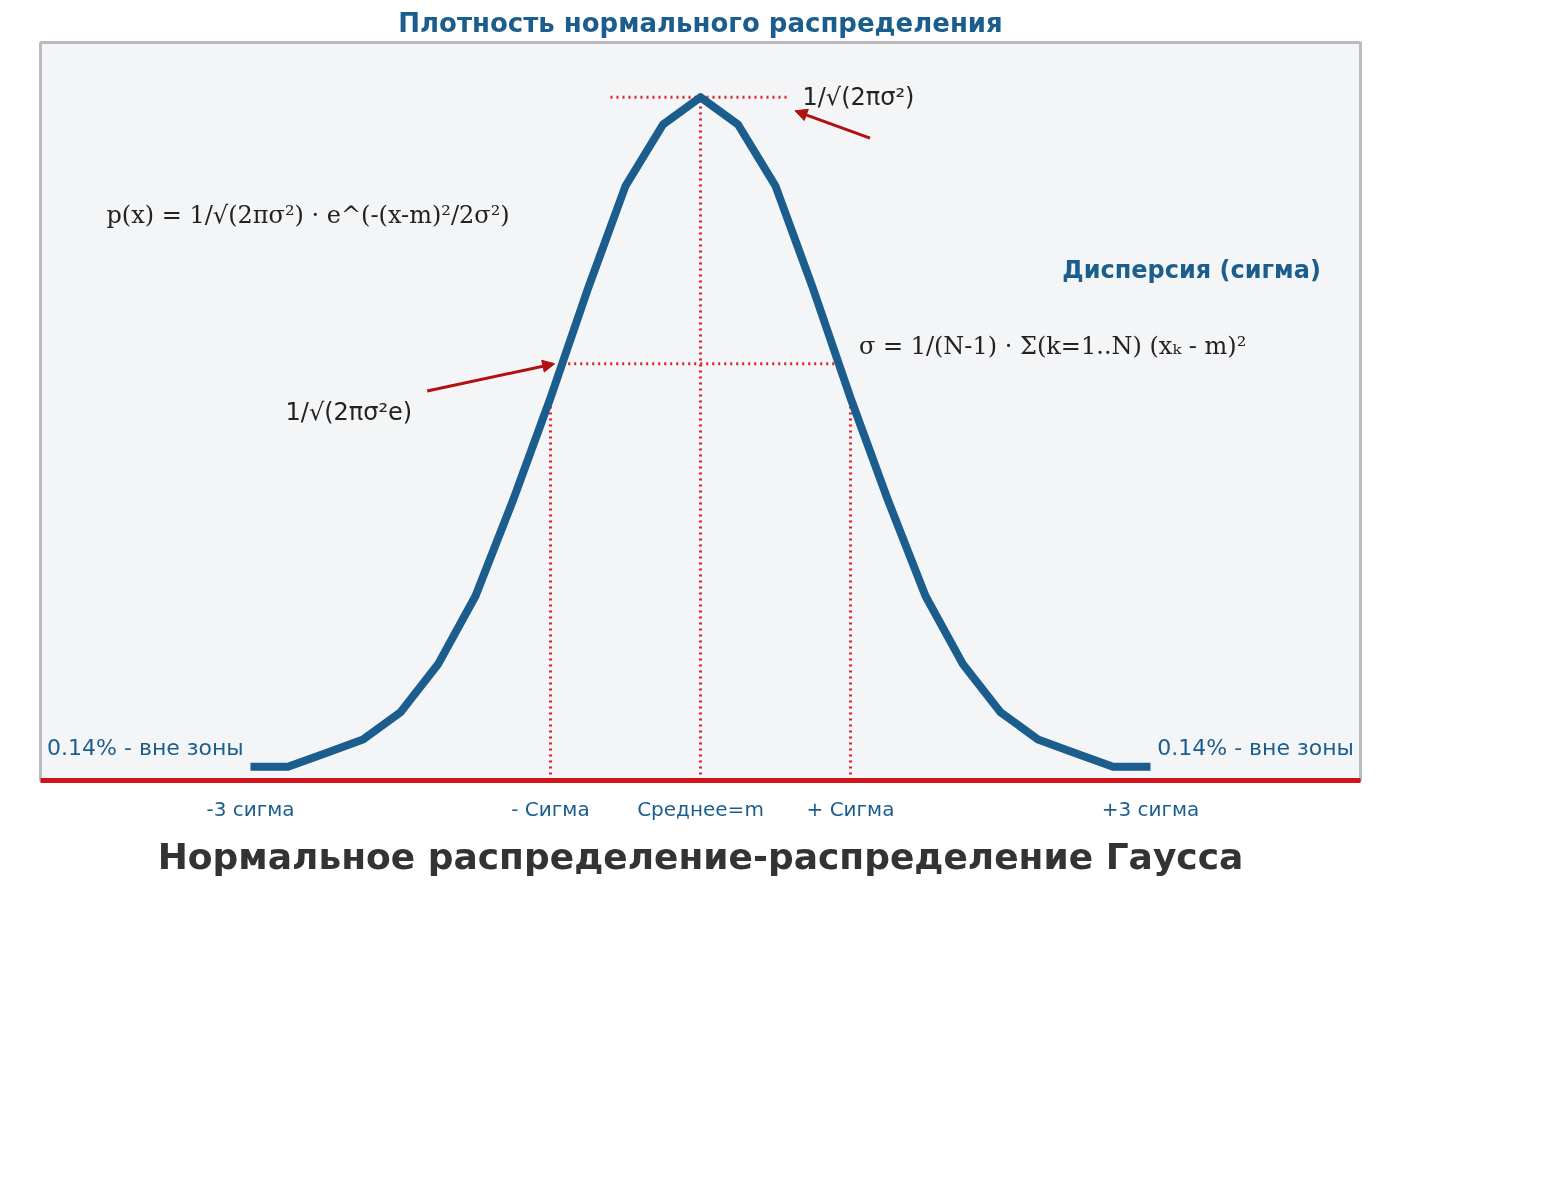 The height and width of the screenshot is (1200, 1560). I want to click on x-tick-label: -3 сигма, so click(250, 808).